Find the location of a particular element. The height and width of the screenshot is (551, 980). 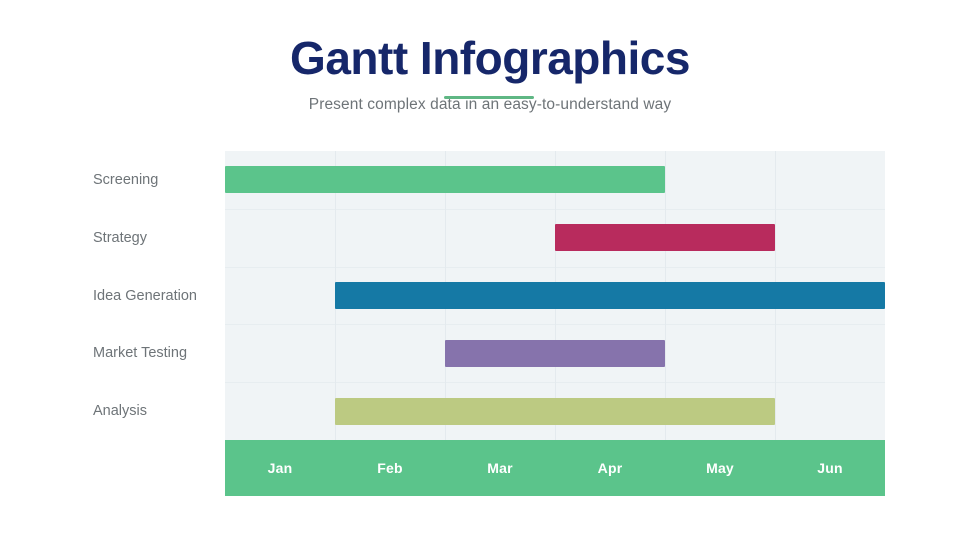

accent-divider is located at coordinates (489, 97).